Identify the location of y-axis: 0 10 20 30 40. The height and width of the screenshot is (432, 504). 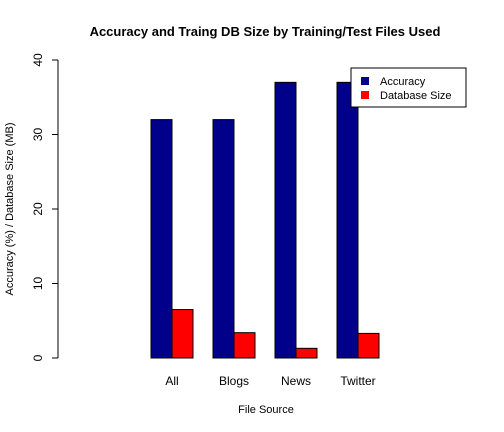
(45, 207).